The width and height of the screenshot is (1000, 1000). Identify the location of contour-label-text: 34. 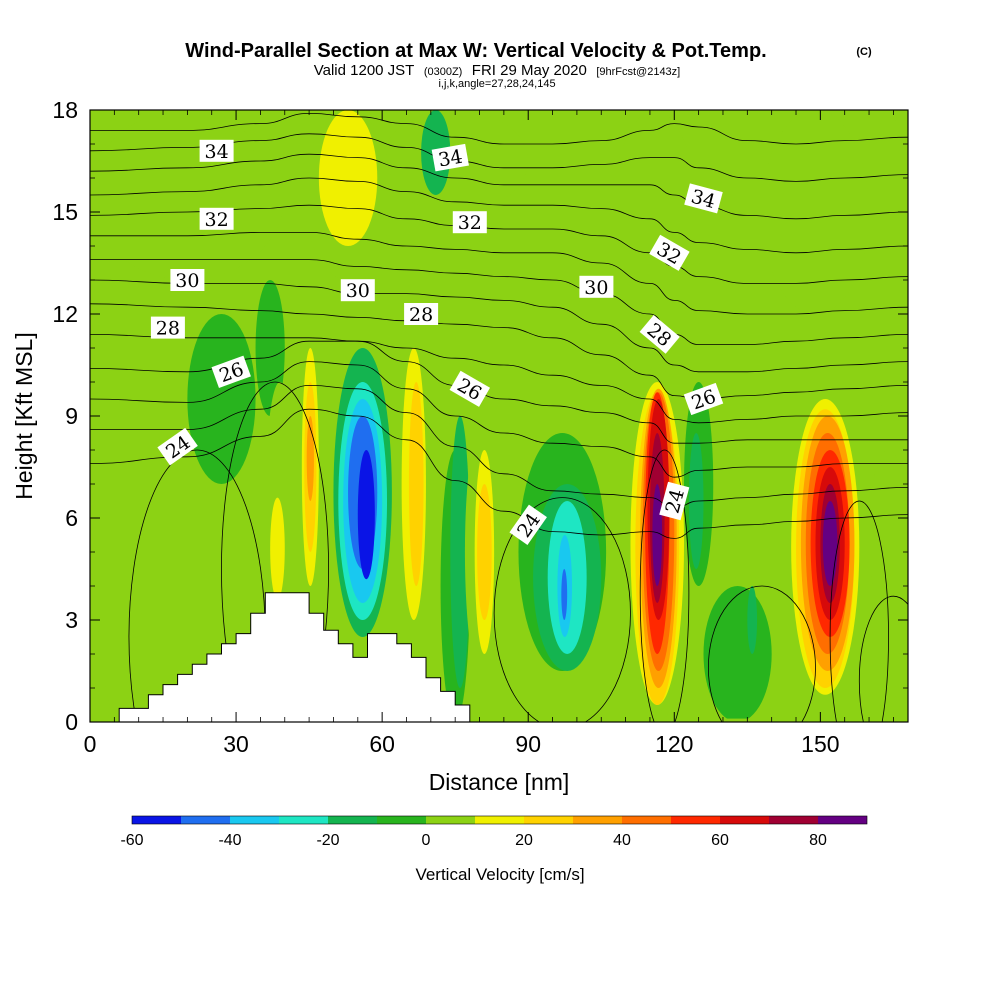
(217, 152).